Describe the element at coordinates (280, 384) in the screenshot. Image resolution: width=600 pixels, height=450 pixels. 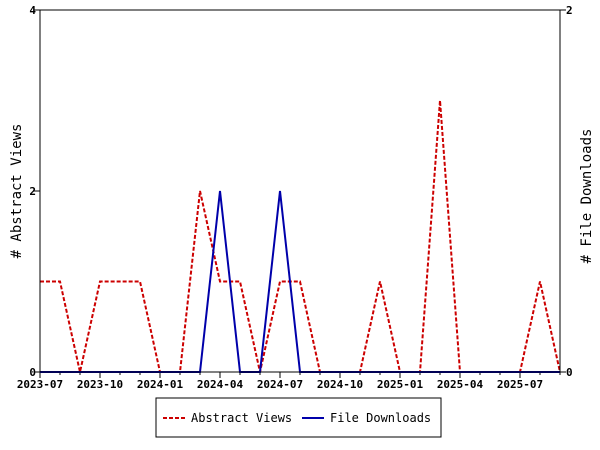
I see `x-tick-label: 2024-07` at that location.